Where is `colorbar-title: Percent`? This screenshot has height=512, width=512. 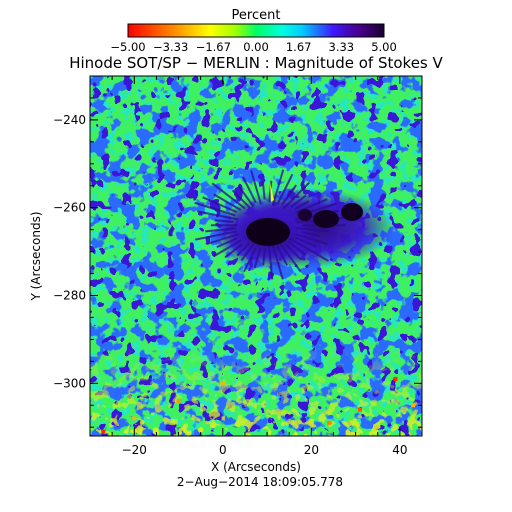
colorbar-title: Percent is located at coordinates (256, 15).